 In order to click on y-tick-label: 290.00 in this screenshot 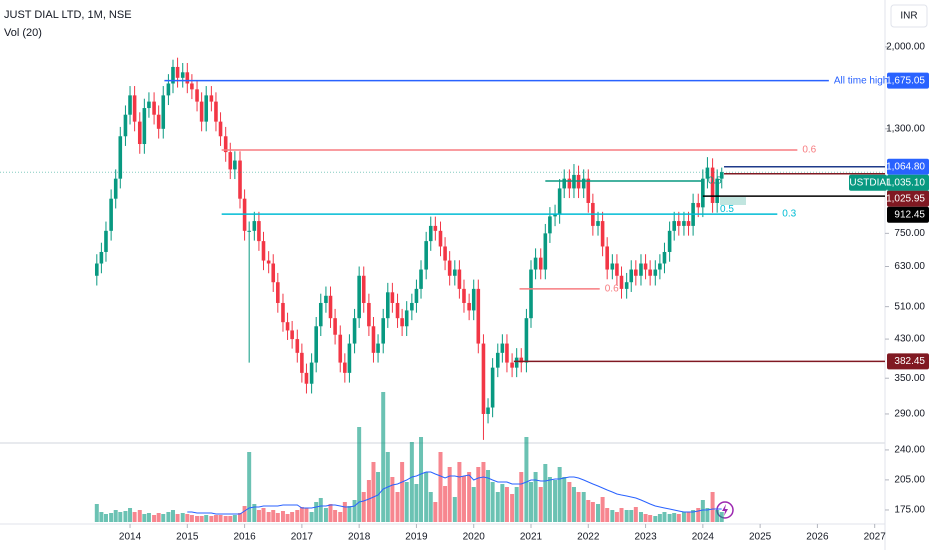, I will do `click(909, 414)`.